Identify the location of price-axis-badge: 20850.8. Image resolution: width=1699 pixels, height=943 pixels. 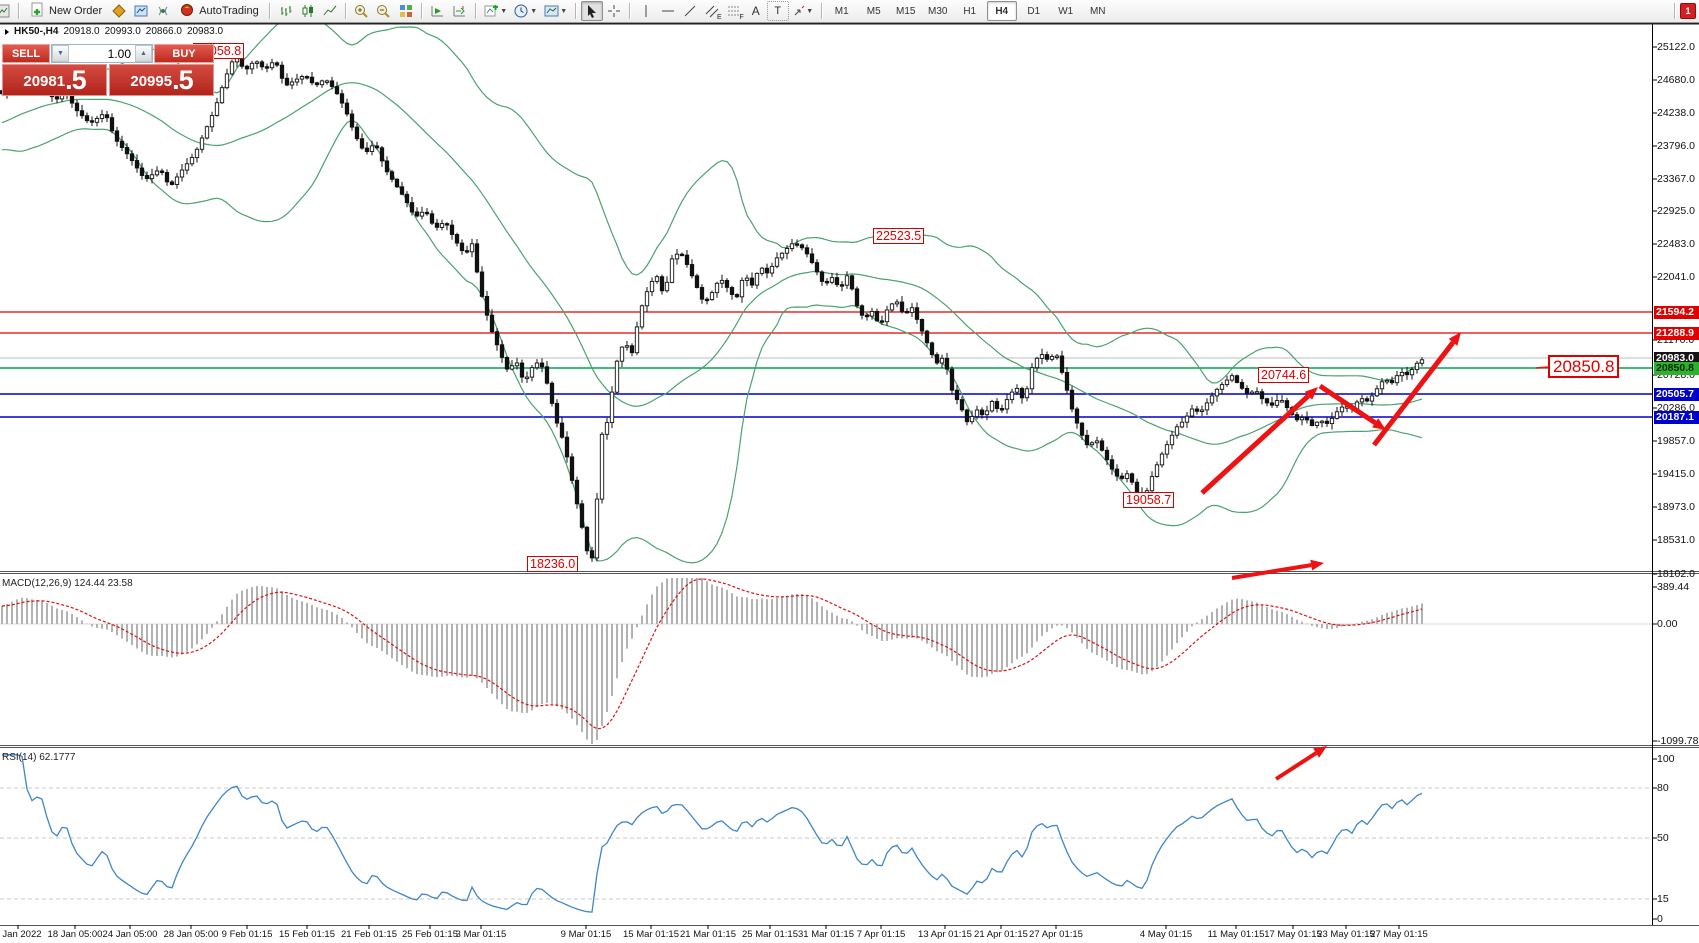
(1676, 368).